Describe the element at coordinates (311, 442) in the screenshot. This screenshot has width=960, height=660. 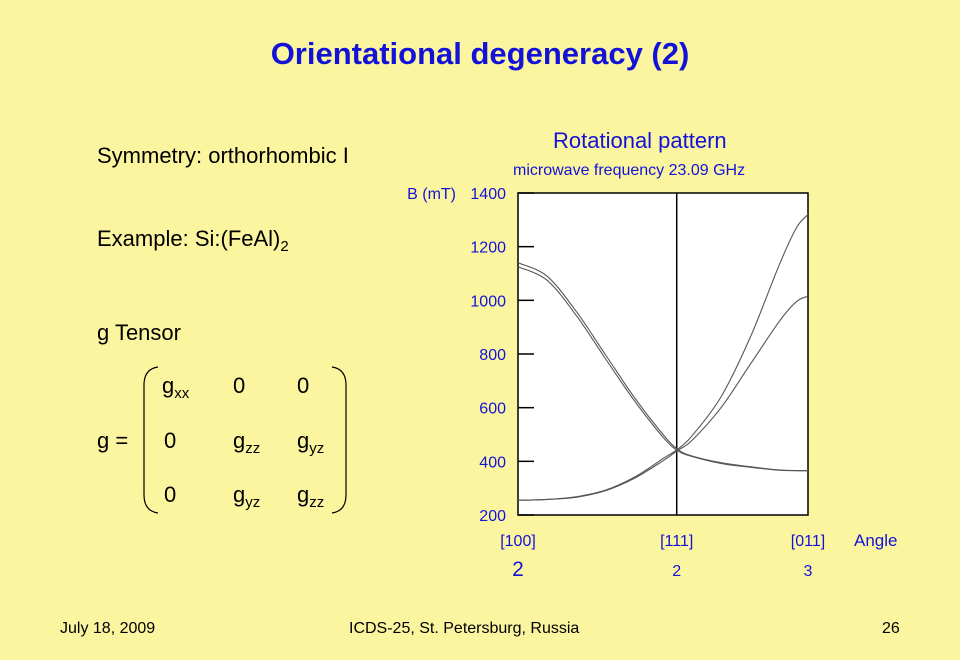
I see `matrix-cell-r2c3: gyz` at that location.